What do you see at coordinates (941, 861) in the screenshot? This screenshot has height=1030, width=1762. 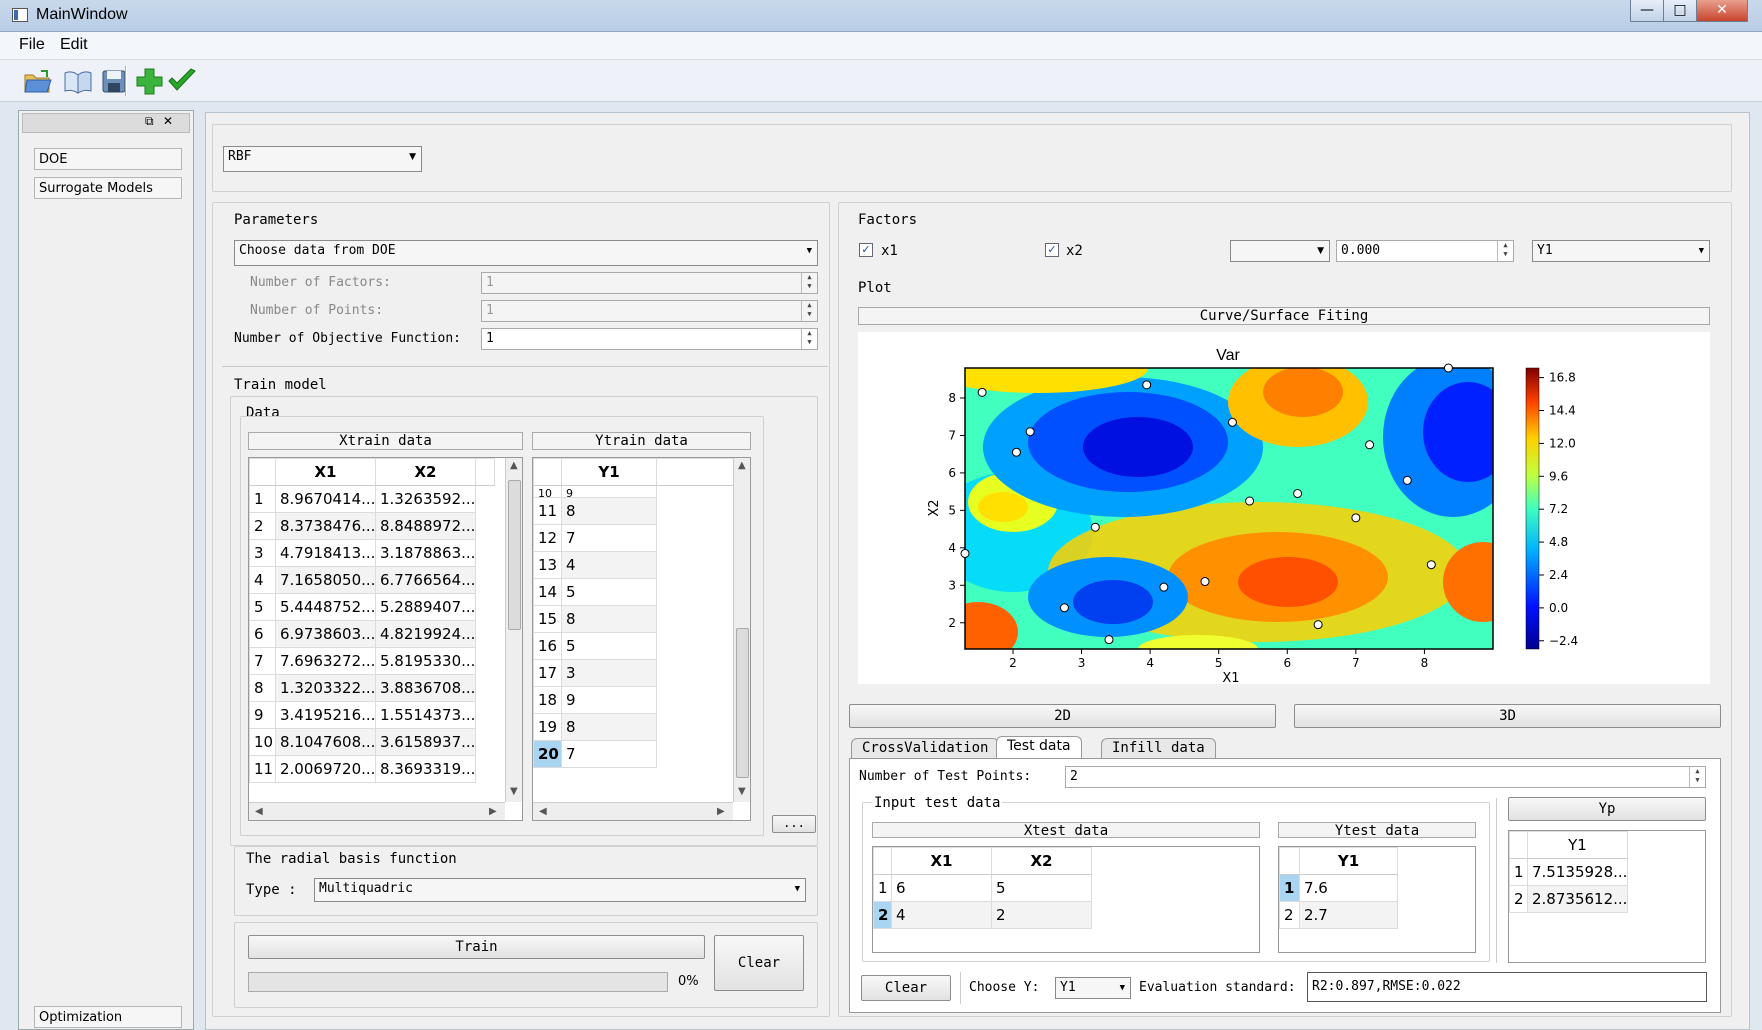 I see `xtest-header-x1: X1` at bounding box center [941, 861].